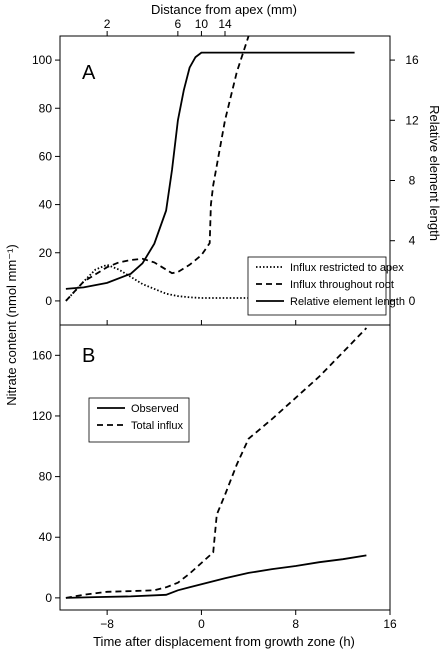  What do you see at coordinates (89, 73) in the screenshot?
I see `panel-letter: A` at bounding box center [89, 73].